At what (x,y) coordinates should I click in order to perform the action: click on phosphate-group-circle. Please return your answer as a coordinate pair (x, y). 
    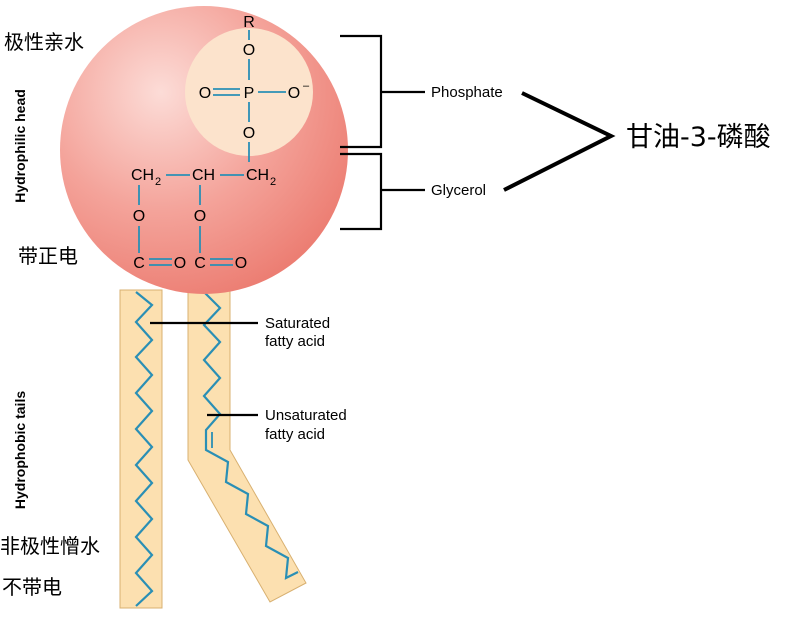
    Looking at the image, I should click on (249, 92).